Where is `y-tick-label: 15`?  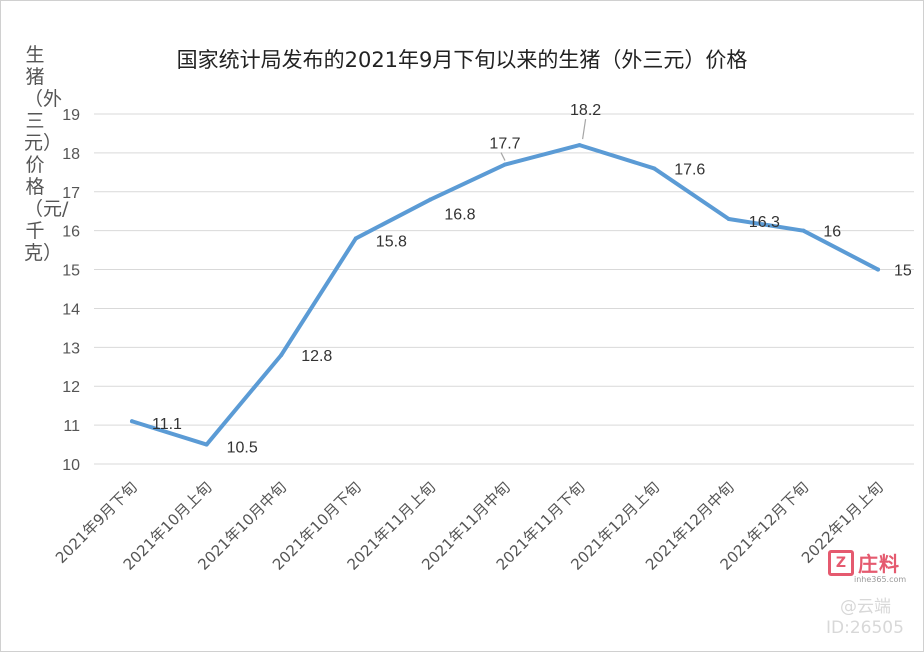 y-tick-label: 15 is located at coordinates (71, 271).